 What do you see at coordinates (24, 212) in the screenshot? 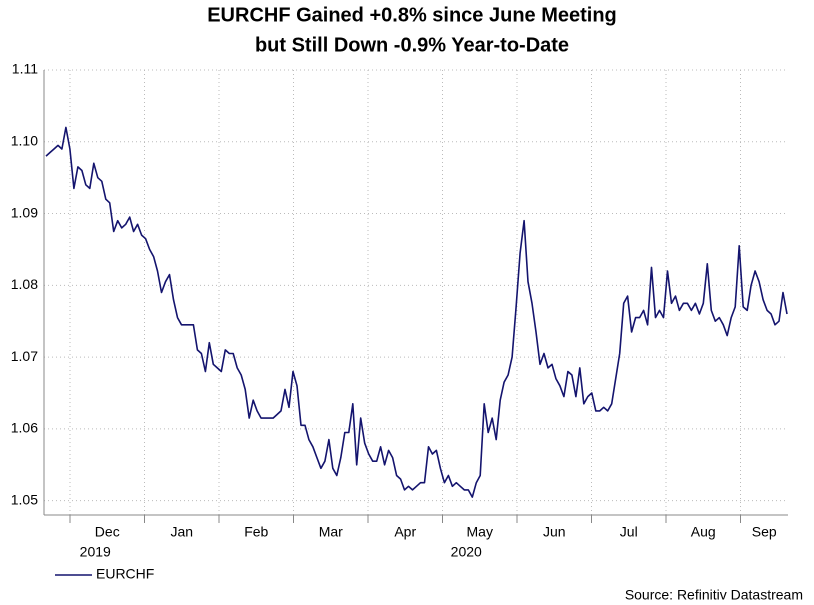
I see `y-tick-label: 1.09` at bounding box center [24, 212].